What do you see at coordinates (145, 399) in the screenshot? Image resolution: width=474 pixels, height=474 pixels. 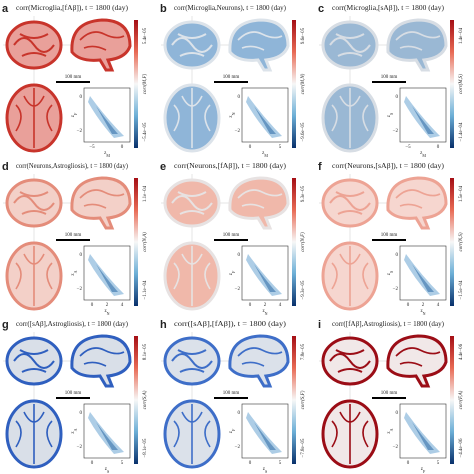 I see `colorbar-label: corr(S,A)` at bounding box center [145, 399].